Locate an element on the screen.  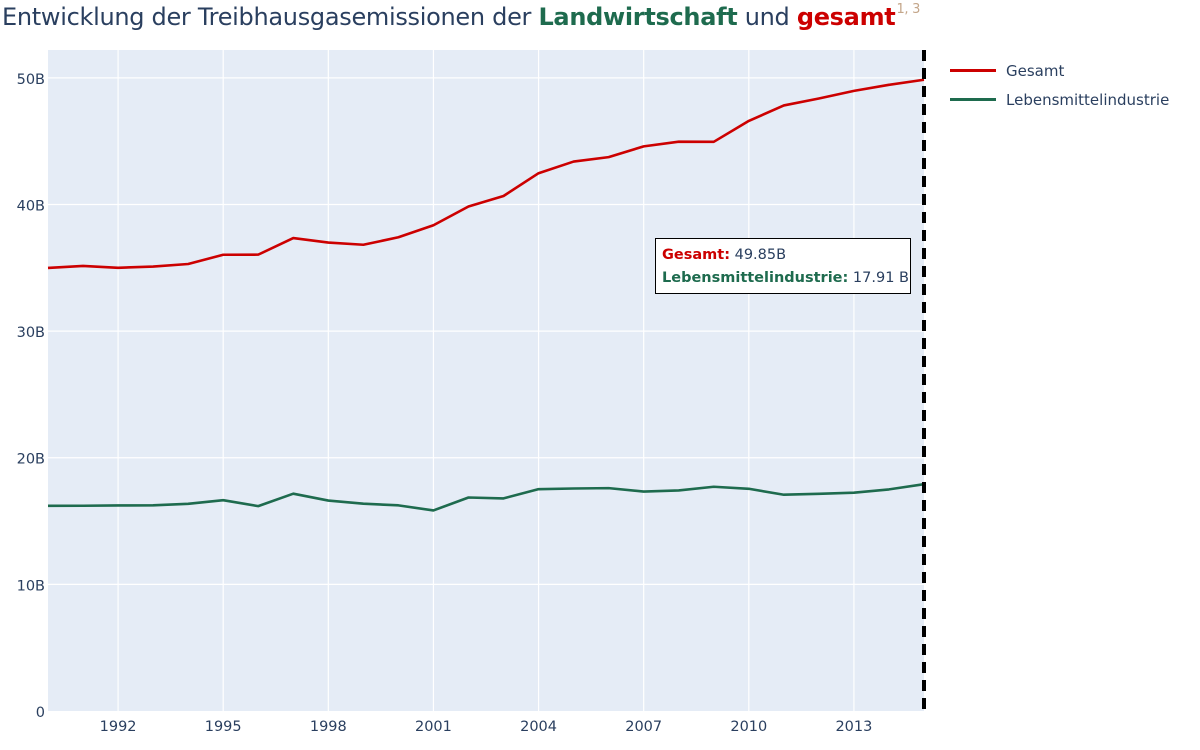
x-tick-label: 1995 is located at coordinates (223, 727).